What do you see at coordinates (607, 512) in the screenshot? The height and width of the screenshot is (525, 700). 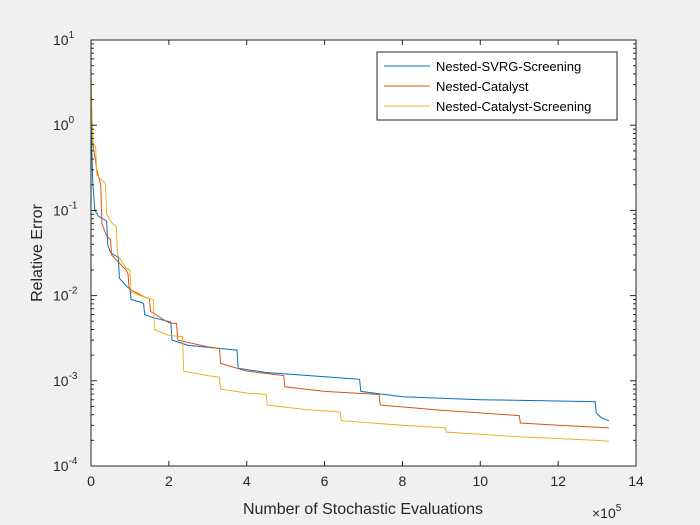 I see `x-exponent-label: ×10⁵` at bounding box center [607, 512].